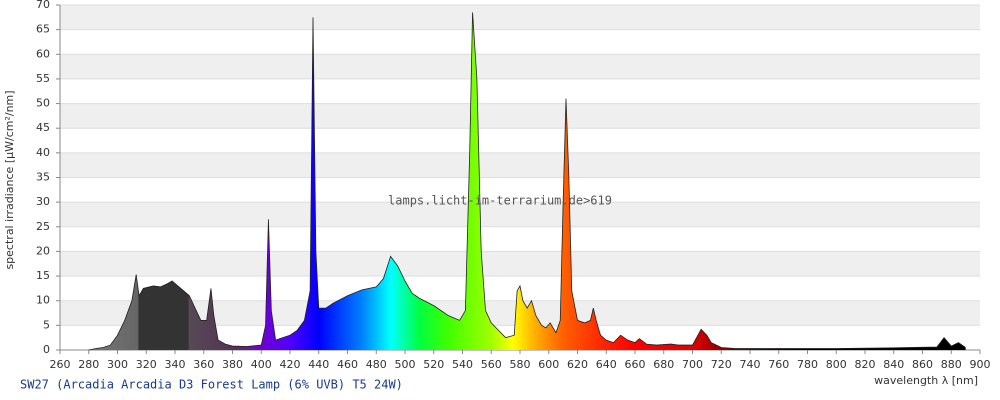 This screenshot has height=400, width=1000. What do you see at coordinates (500, 201) in the screenshot?
I see `watermark: lamps.licht-im-terrarium.de>619` at bounding box center [500, 201].